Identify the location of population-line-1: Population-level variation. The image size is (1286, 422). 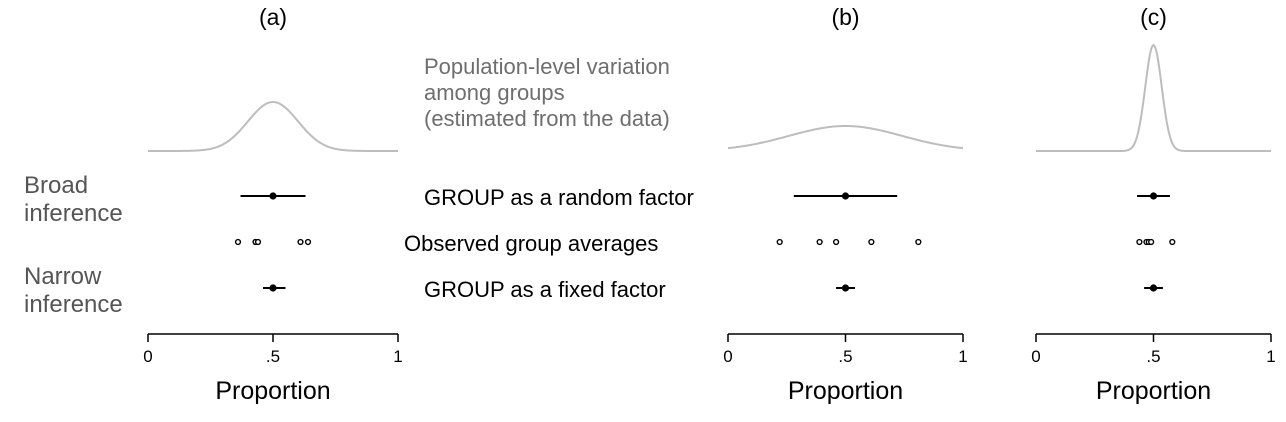
(547, 66).